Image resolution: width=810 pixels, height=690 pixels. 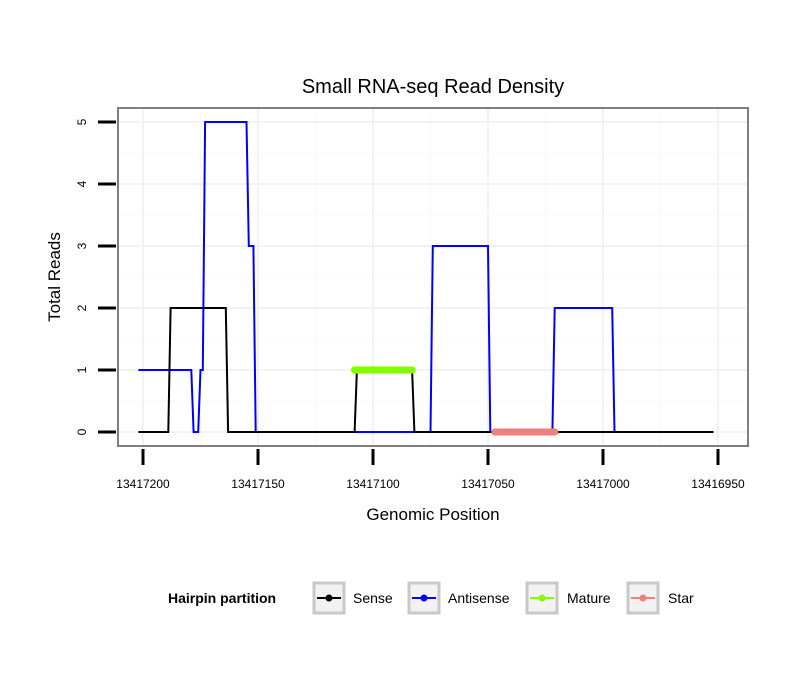 What do you see at coordinates (82, 369) in the screenshot?
I see `y-tick-label: 1` at bounding box center [82, 369].